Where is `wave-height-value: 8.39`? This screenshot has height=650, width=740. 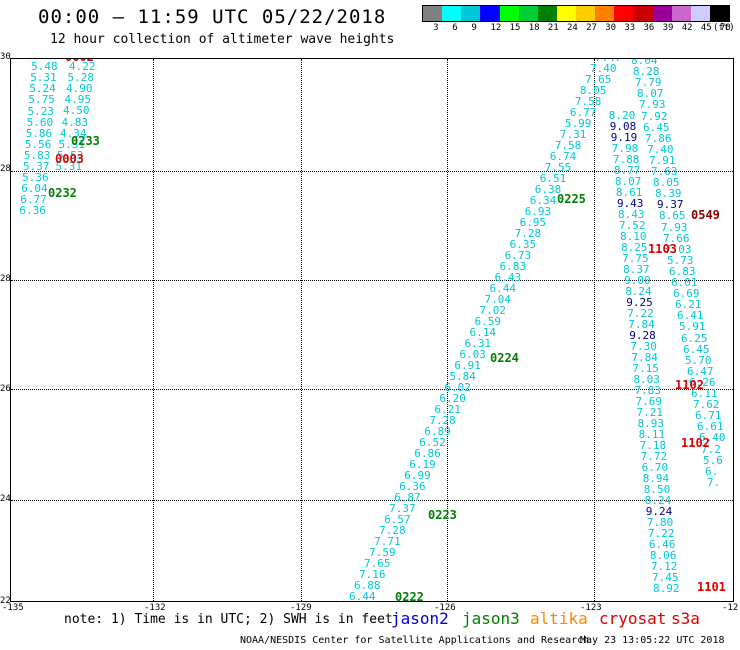
wave-height-value: 8.39 is located at coordinates (668, 194).